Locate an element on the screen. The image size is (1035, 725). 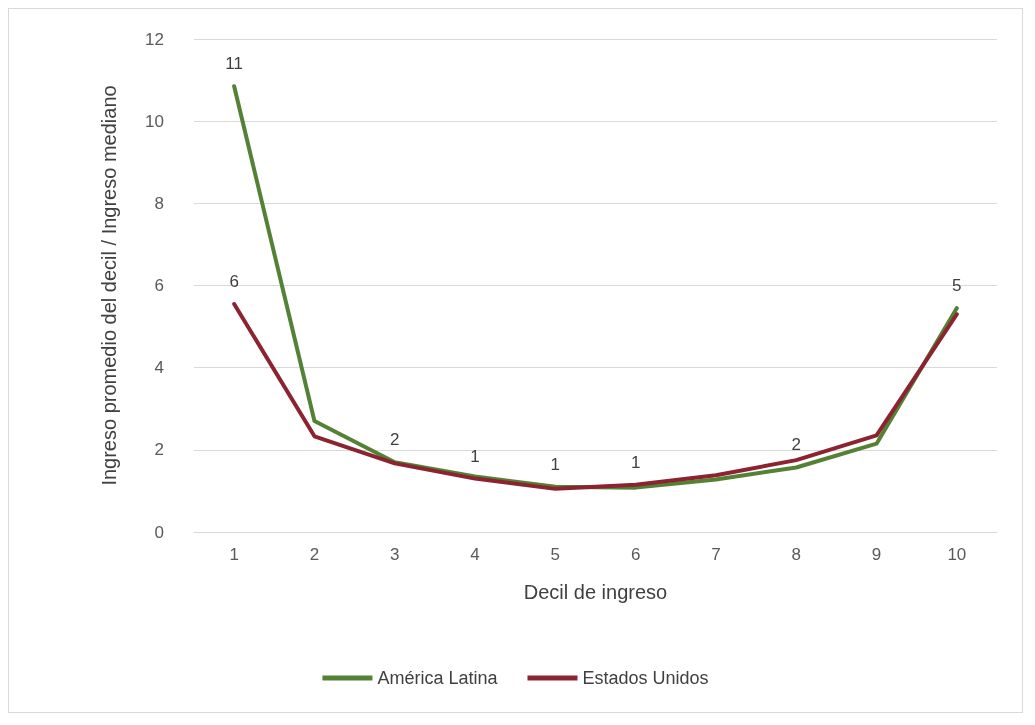
x-tick-label: 4 is located at coordinates (475, 554).